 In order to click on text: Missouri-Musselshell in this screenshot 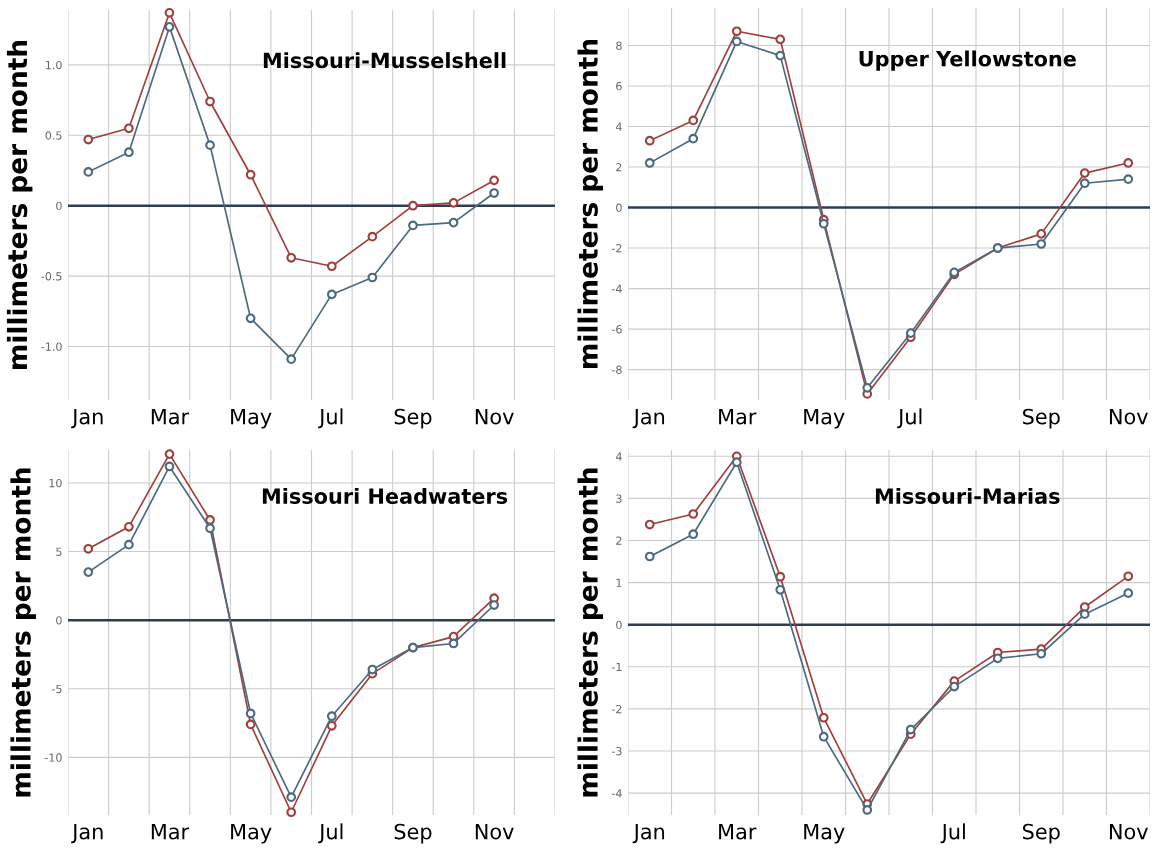, I will do `click(384, 60)`.